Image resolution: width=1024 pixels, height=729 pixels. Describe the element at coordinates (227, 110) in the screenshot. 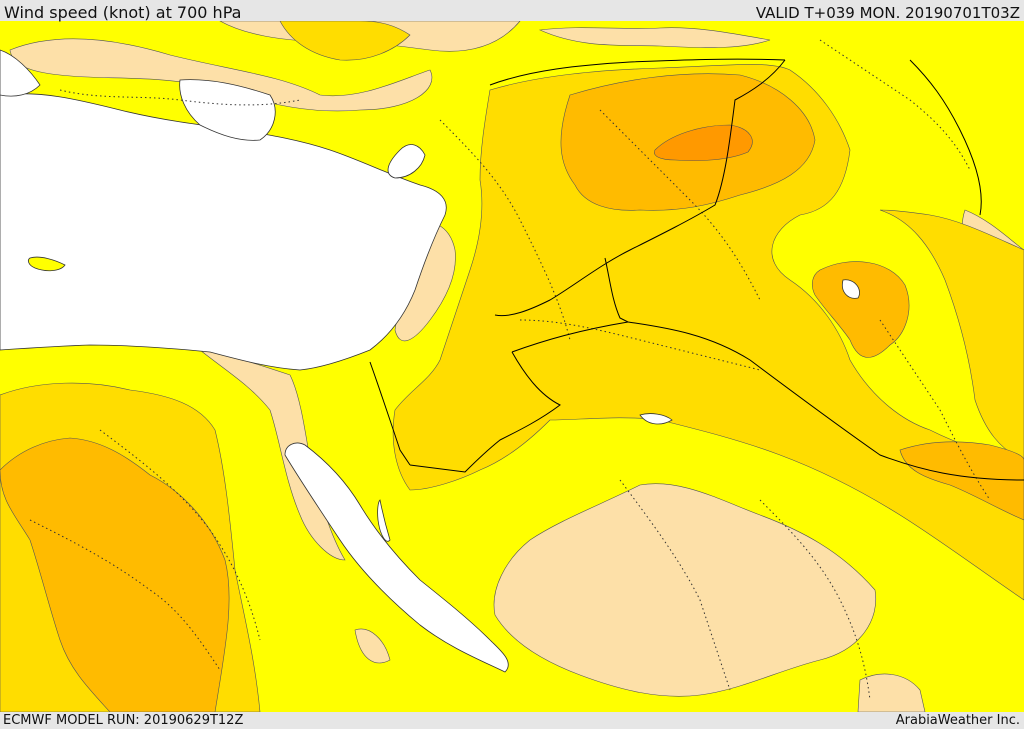

I see `aegean-turkey-coast-sea` at that location.